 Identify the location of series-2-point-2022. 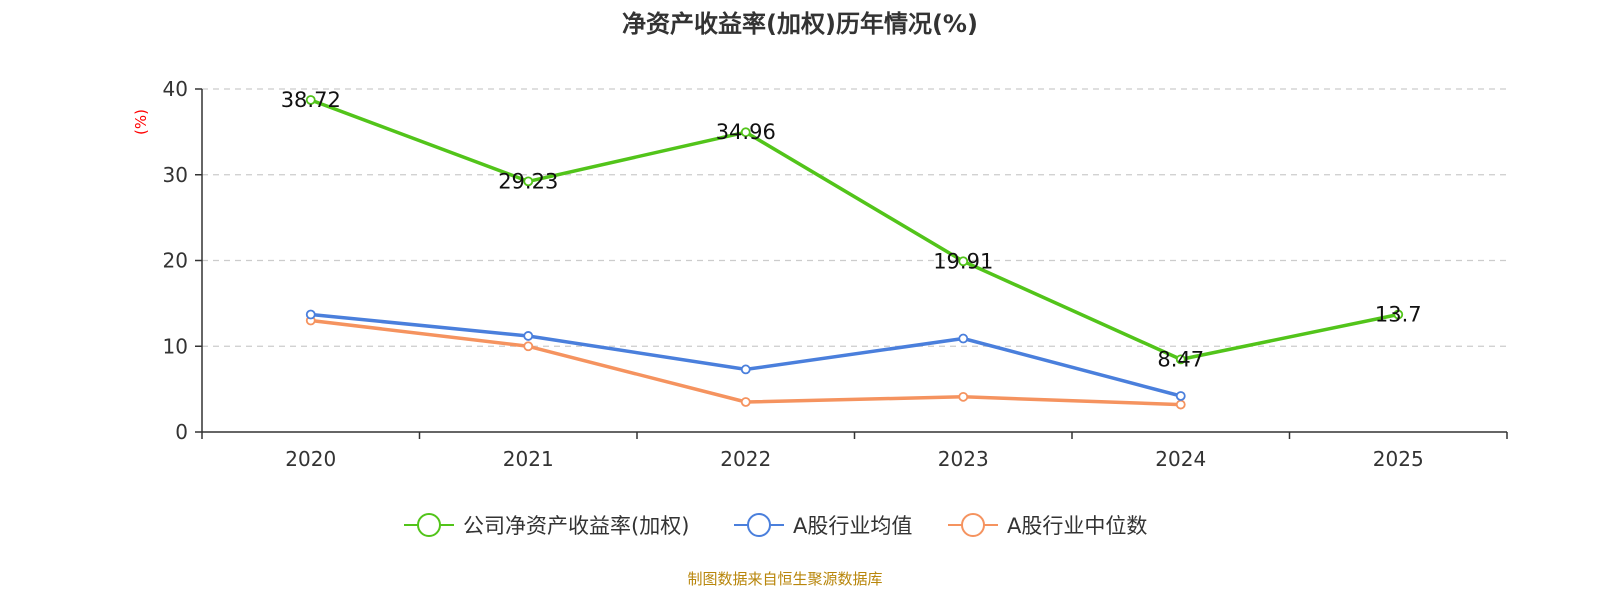
(745, 402).